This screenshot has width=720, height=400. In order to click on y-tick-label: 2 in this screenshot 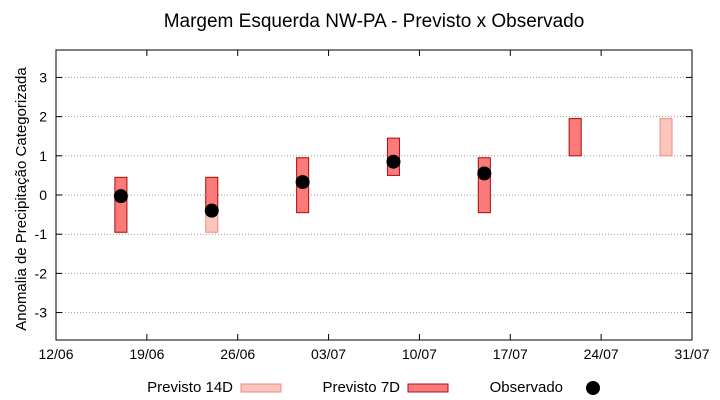, I will do `click(43, 117)`.